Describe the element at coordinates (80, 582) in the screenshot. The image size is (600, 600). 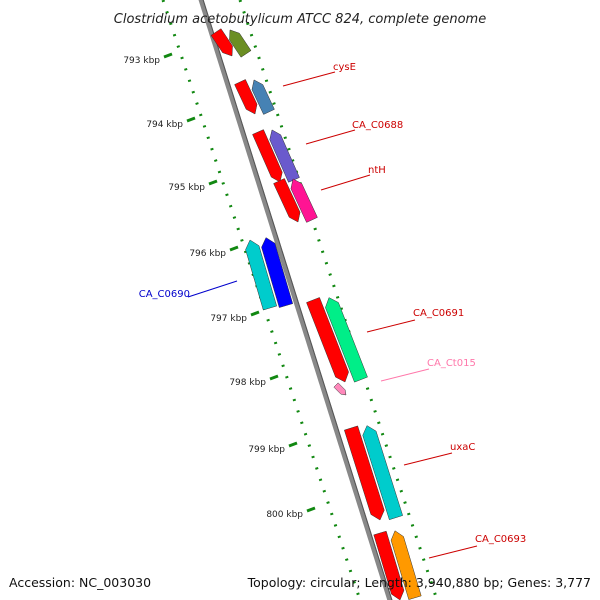
I see `accession-text: Accession: NC_003030` at that location.